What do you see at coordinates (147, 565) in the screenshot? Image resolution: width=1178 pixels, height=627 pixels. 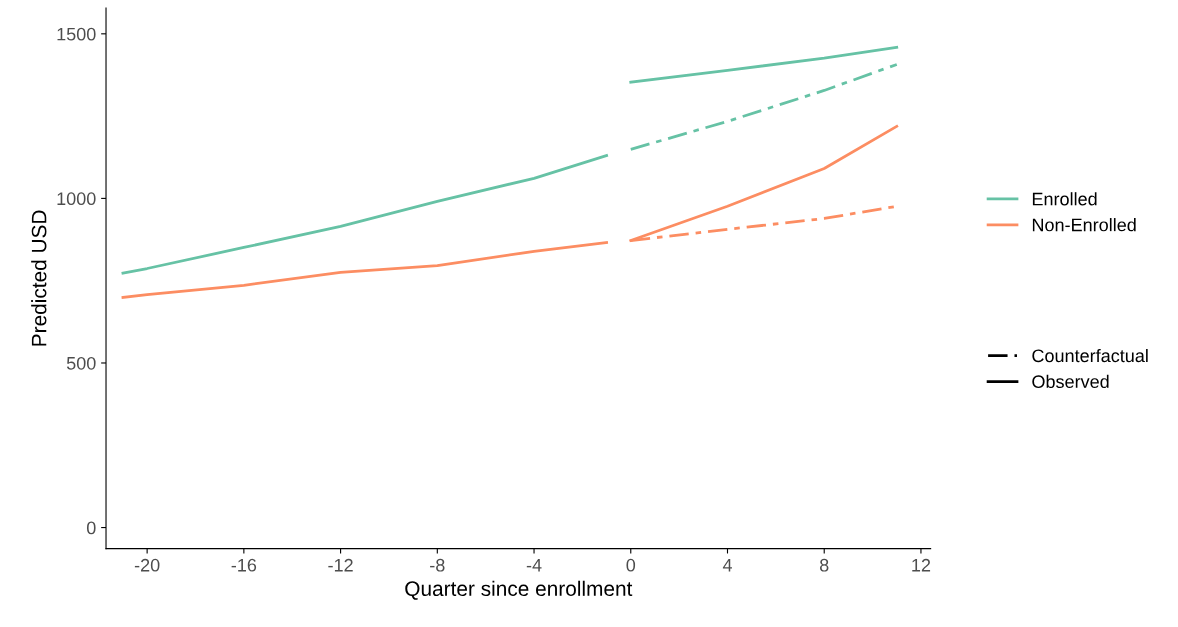 I see `x-tick-label: -20` at bounding box center [147, 565].